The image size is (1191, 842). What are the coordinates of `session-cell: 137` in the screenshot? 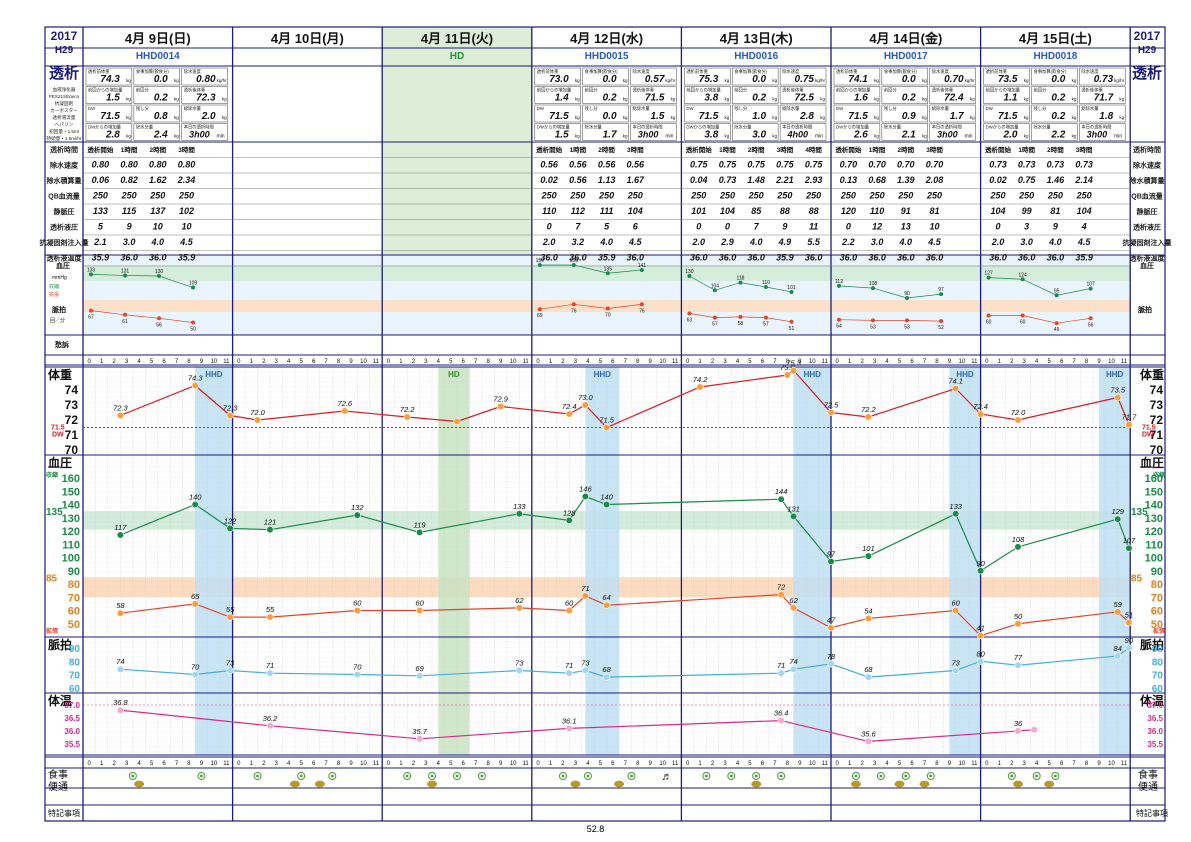 It's located at (158, 211).